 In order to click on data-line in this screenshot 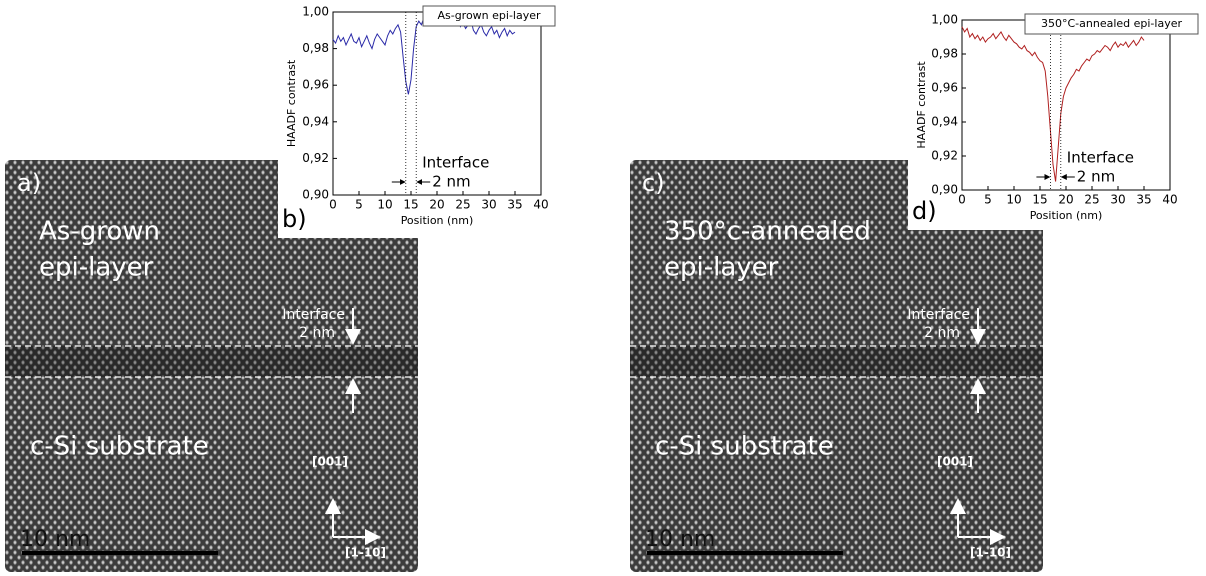, I will do `click(1053, 104)`.